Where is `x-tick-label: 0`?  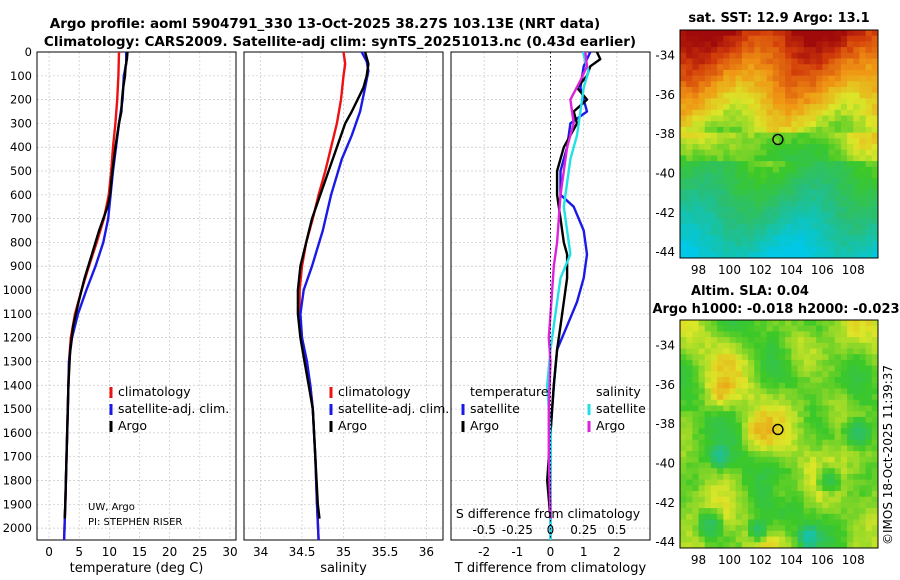
x-tick-label: 0 is located at coordinates (551, 552).